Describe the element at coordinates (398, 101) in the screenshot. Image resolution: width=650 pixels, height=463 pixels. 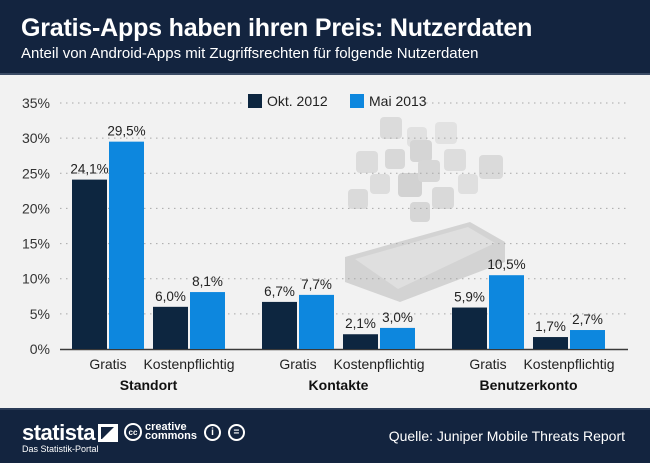
I see `legend-label: Mai 2013` at that location.